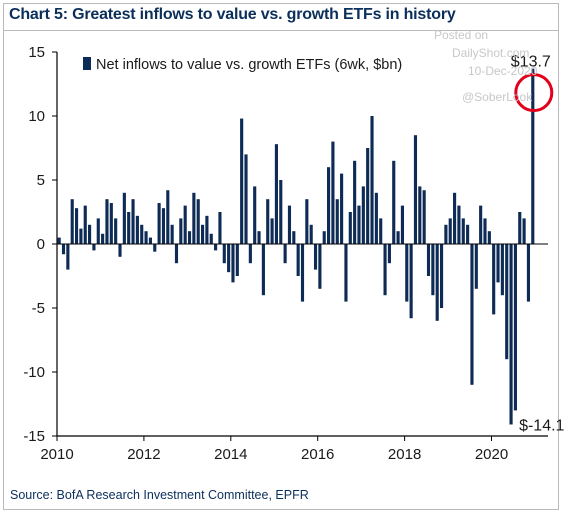 The image size is (564, 515). What do you see at coordinates (56, 454) in the screenshot?
I see `x-tick-label: 2010` at bounding box center [56, 454].